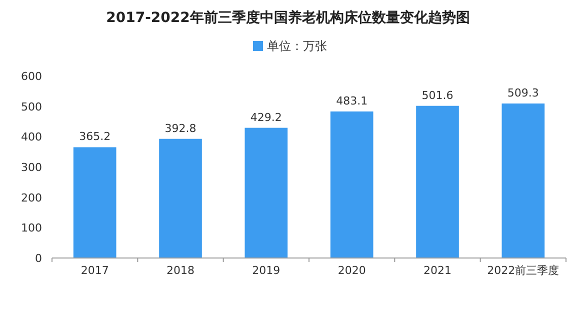  What do you see at coordinates (352, 101) in the screenshot?
I see `data-label: 483.1` at bounding box center [352, 101].